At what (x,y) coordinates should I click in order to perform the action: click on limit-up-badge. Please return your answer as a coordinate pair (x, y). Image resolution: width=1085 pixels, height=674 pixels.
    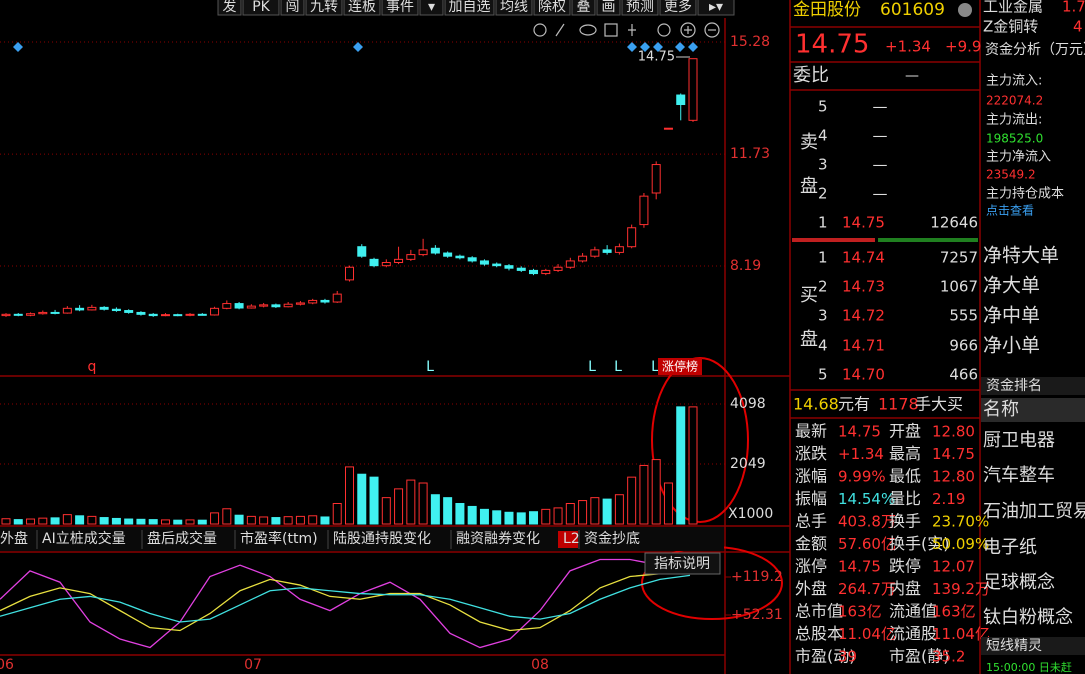
    Looking at the image, I should click on (680, 366).